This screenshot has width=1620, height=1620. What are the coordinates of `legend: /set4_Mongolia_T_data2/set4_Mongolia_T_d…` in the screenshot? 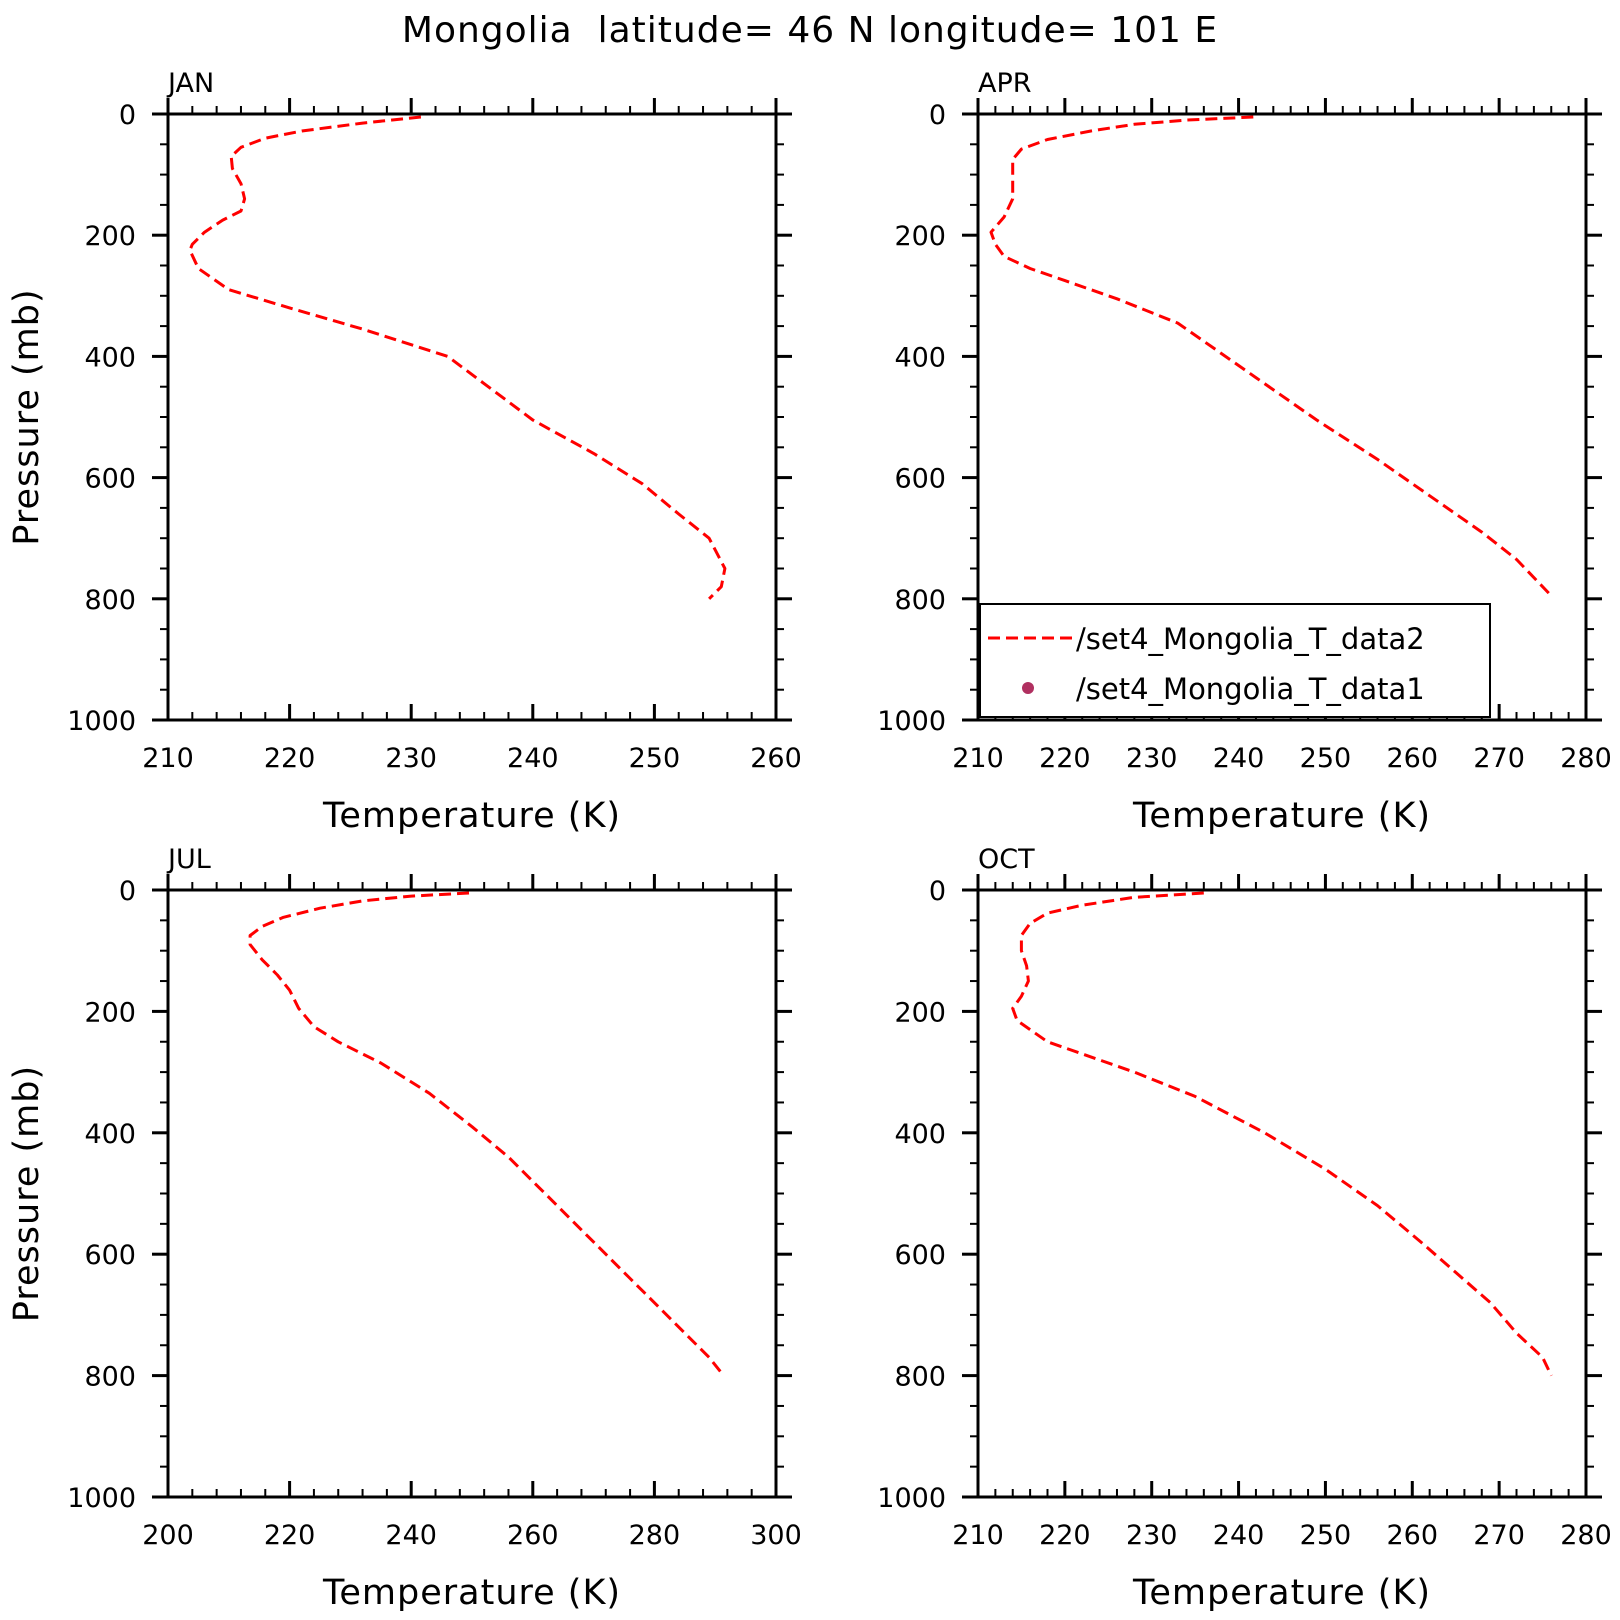 It's located at (1235, 660).